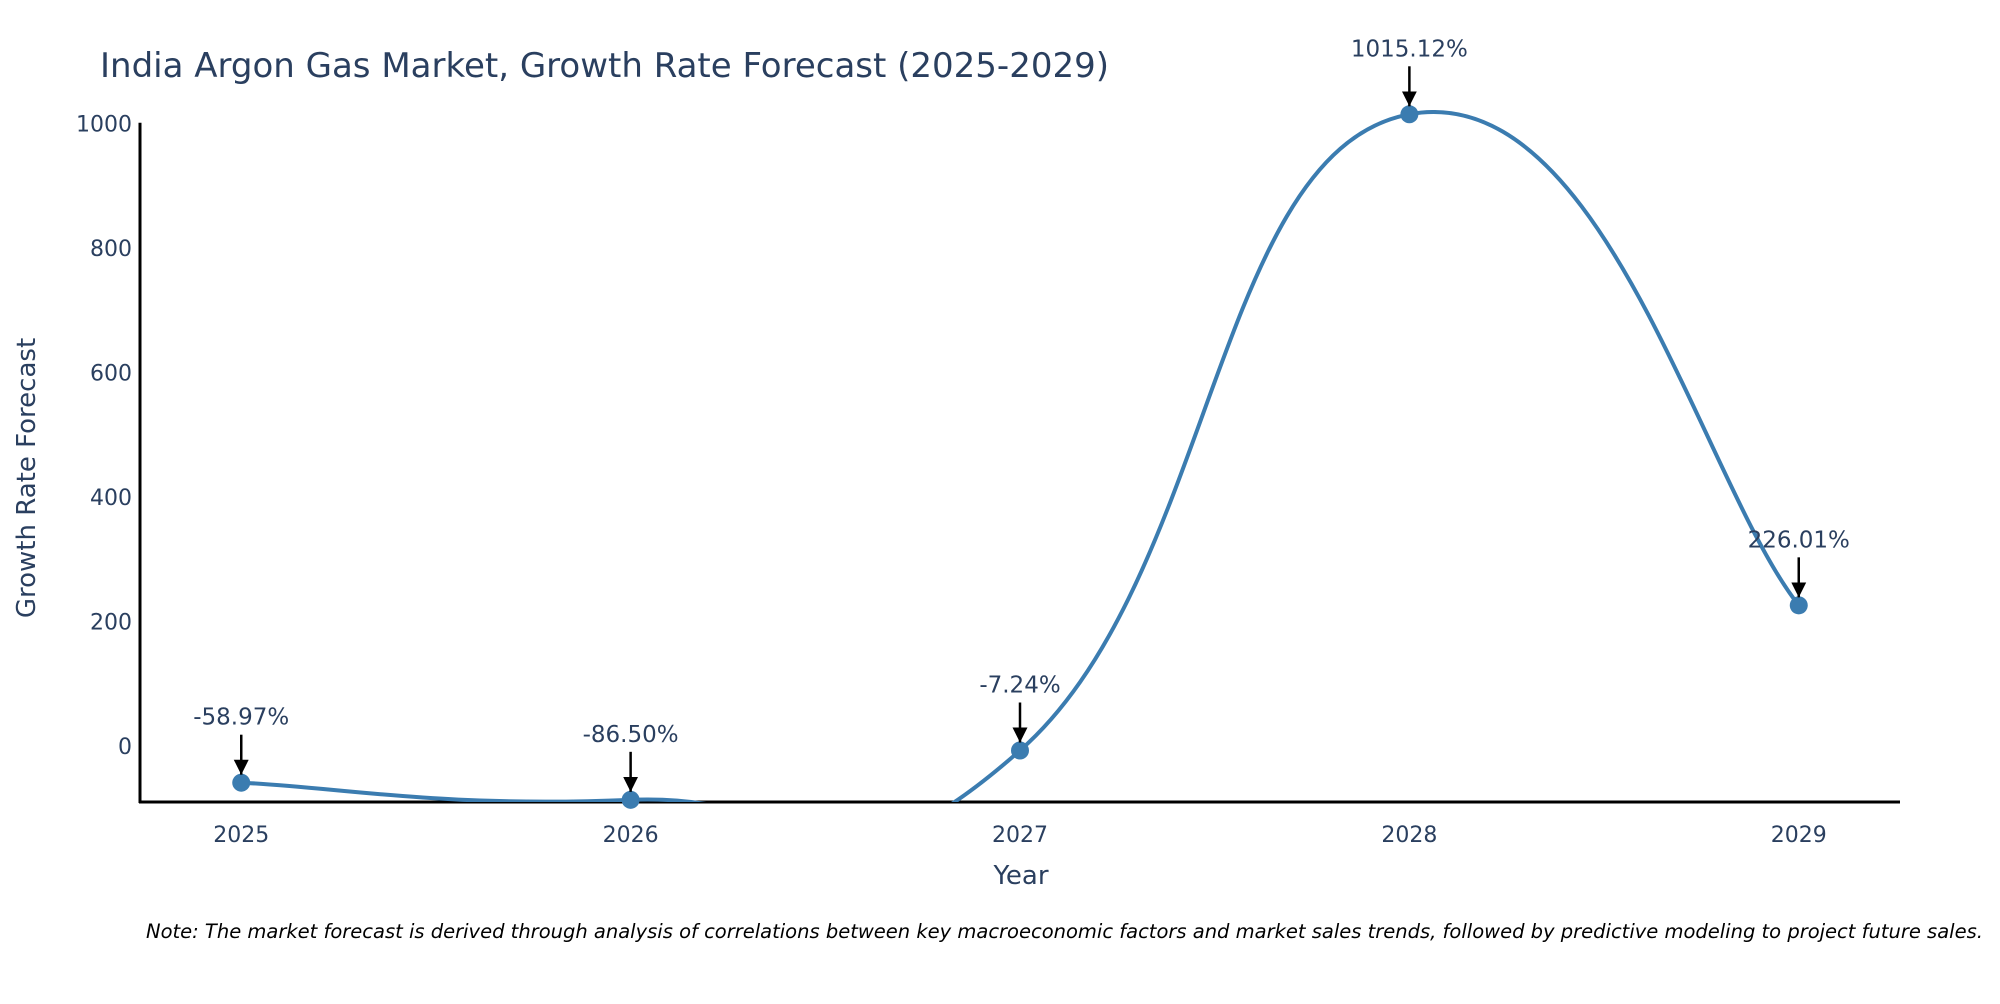 The height and width of the screenshot is (1004, 2000). Describe the element at coordinates (1799, 835) in the screenshot. I see `x-tick-label: 2029` at that location.